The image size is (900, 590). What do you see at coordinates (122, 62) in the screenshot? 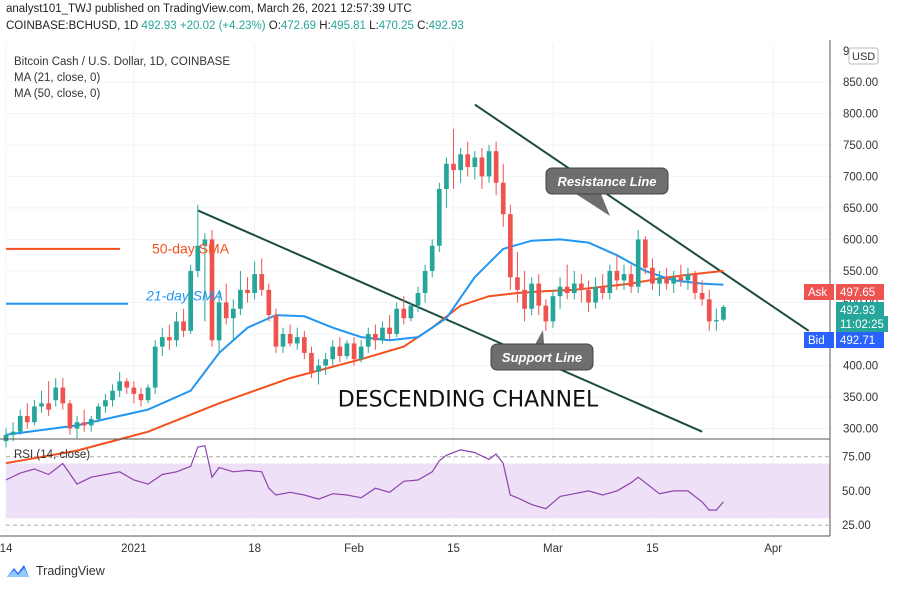
I see `legend-title: Bitcoin Cash / U.S. Dollar, 1D, COINBASE` at bounding box center [122, 62].